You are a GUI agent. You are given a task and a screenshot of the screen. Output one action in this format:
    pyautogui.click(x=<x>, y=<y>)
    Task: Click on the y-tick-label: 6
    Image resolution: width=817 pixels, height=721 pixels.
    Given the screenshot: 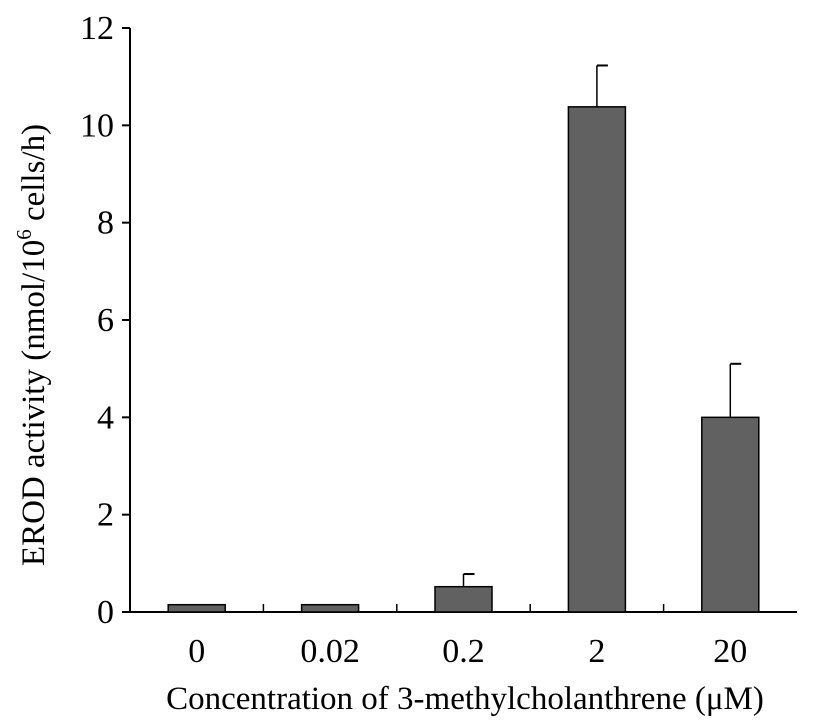 What is the action you would take?
    pyautogui.click(x=105, y=320)
    